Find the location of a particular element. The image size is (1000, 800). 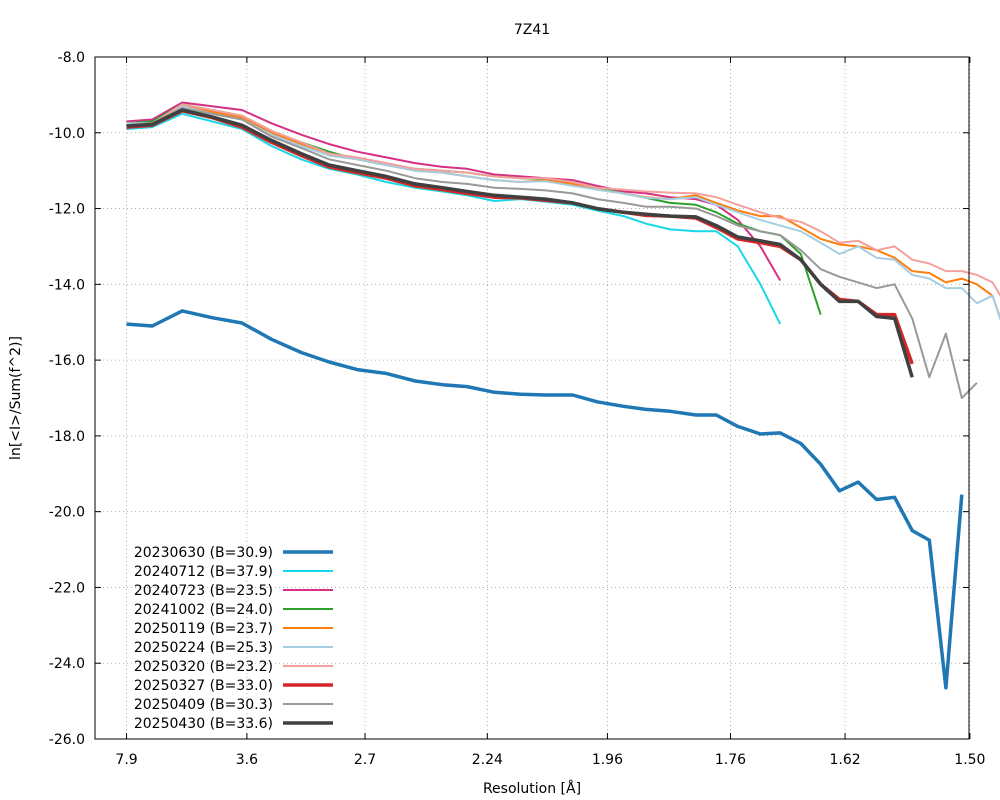

y-tick-label: -20.0 is located at coordinates (67, 513).